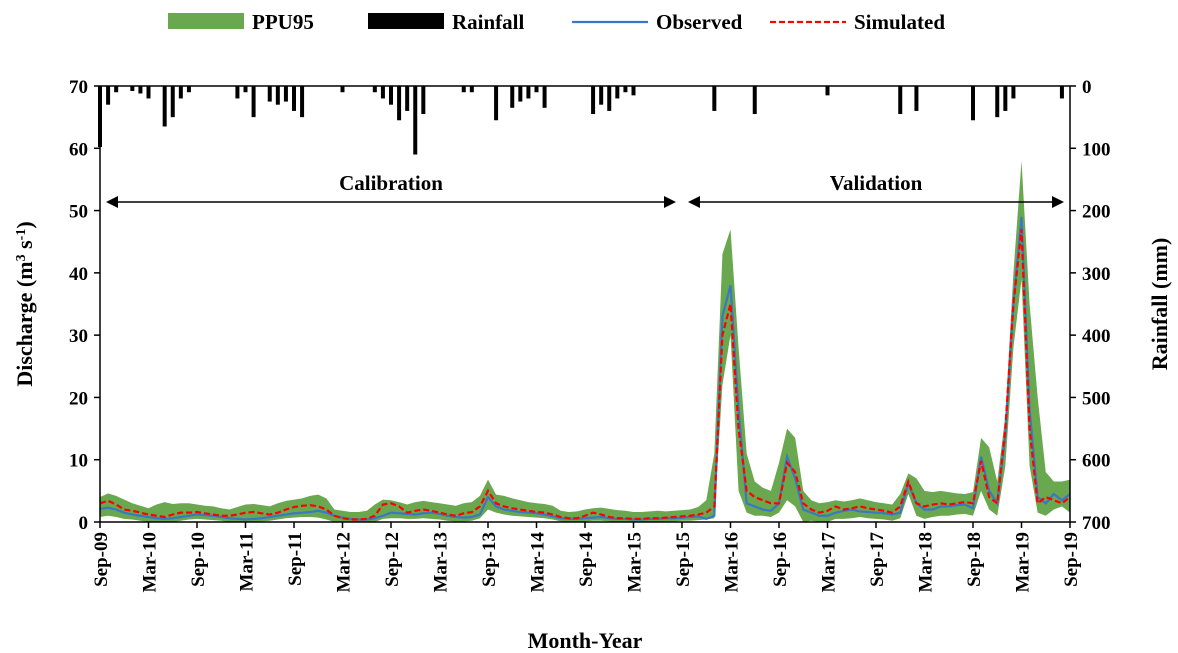  What do you see at coordinates (538, 562) in the screenshot?
I see `x-tick-label: Mar-14` at bounding box center [538, 562].